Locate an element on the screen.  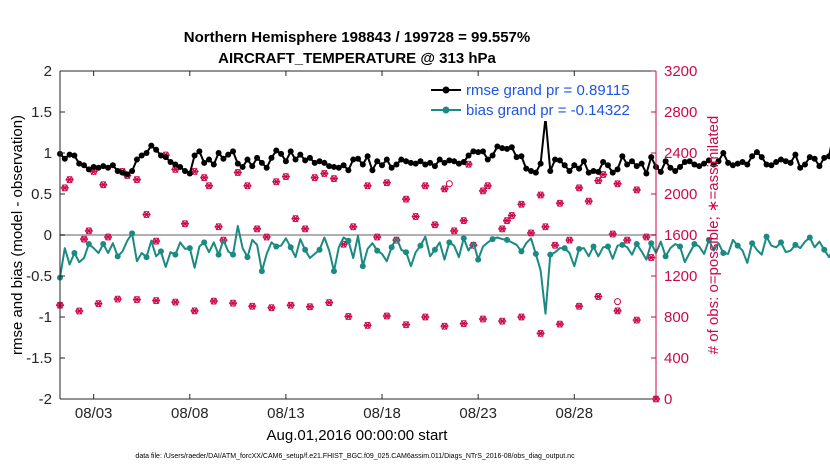
x-tick-label: 08/03 is located at coordinates (94, 413).